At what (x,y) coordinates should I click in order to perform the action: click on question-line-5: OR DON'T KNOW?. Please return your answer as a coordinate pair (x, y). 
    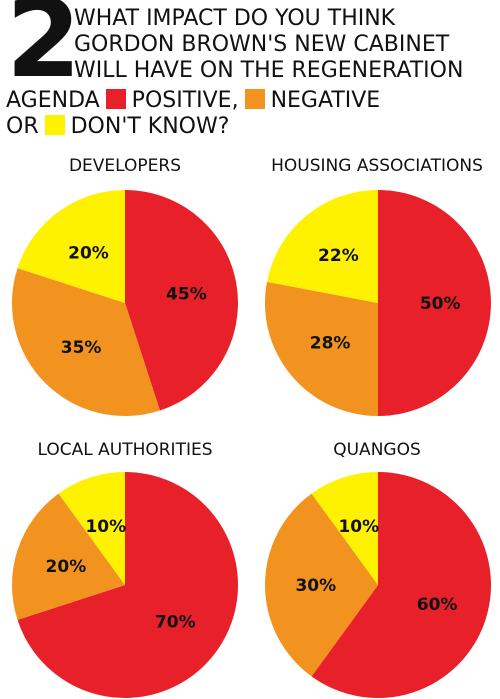
    Looking at the image, I should click on (117, 127).